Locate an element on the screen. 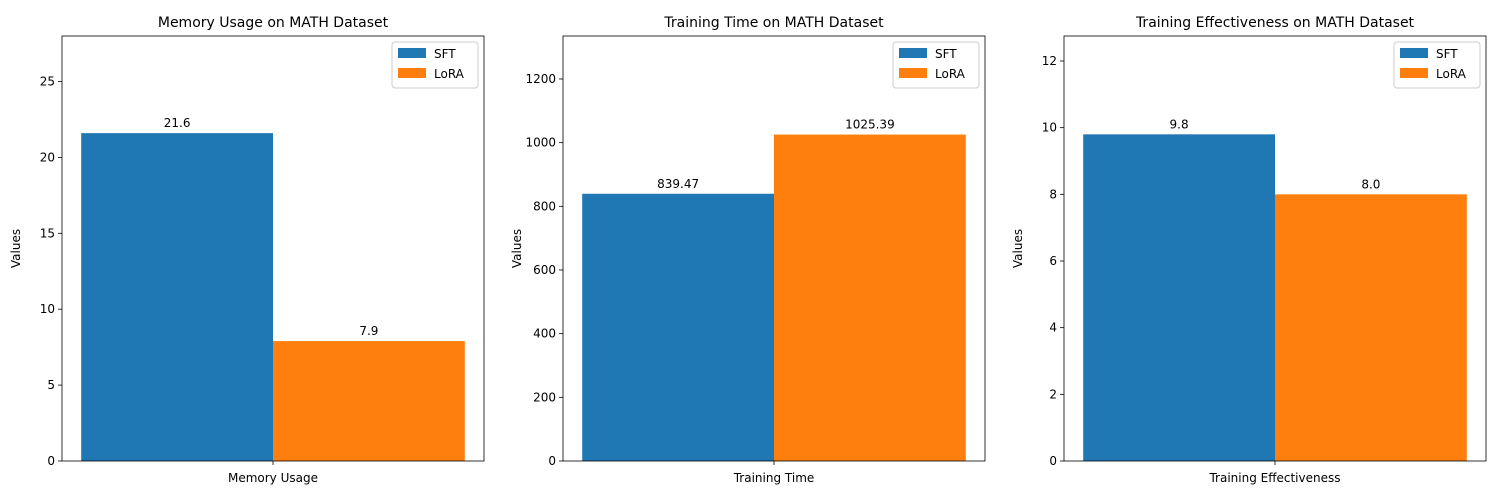 The width and height of the screenshot is (1500, 500). y-tick-label: 25 is located at coordinates (47, 82).